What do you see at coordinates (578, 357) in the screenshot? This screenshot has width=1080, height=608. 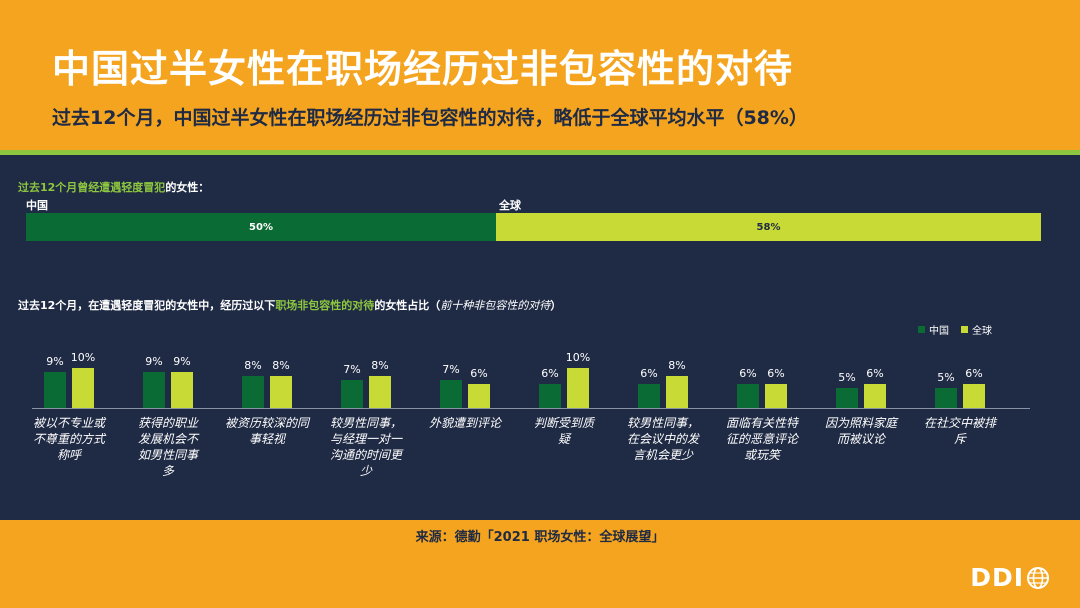 I see `data-label-global-5: 10%` at bounding box center [578, 357].